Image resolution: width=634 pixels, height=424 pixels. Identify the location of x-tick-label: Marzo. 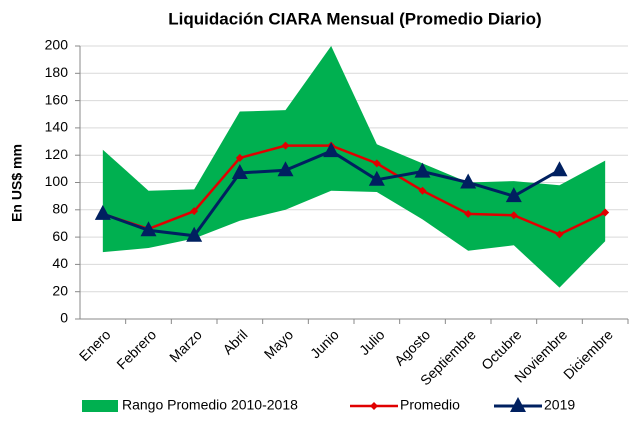
(185, 345).